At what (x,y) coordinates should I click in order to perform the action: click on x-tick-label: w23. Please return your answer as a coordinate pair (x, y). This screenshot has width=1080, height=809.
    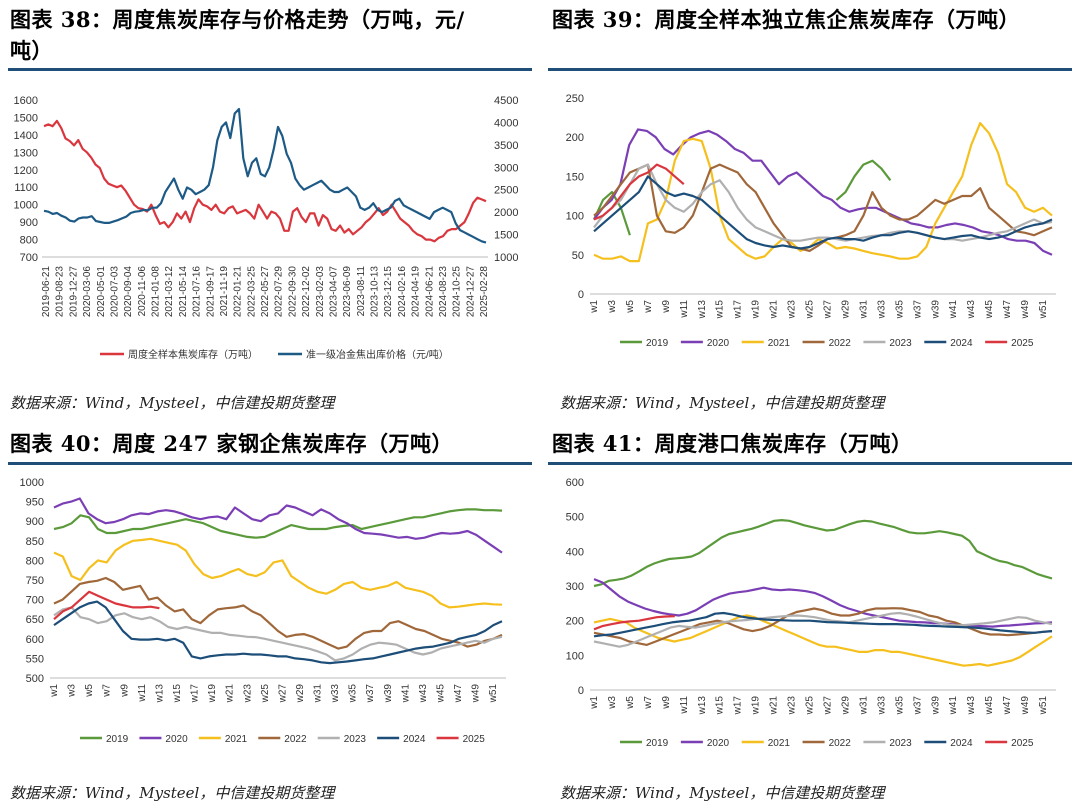
    Looking at the image, I should click on (247, 694).